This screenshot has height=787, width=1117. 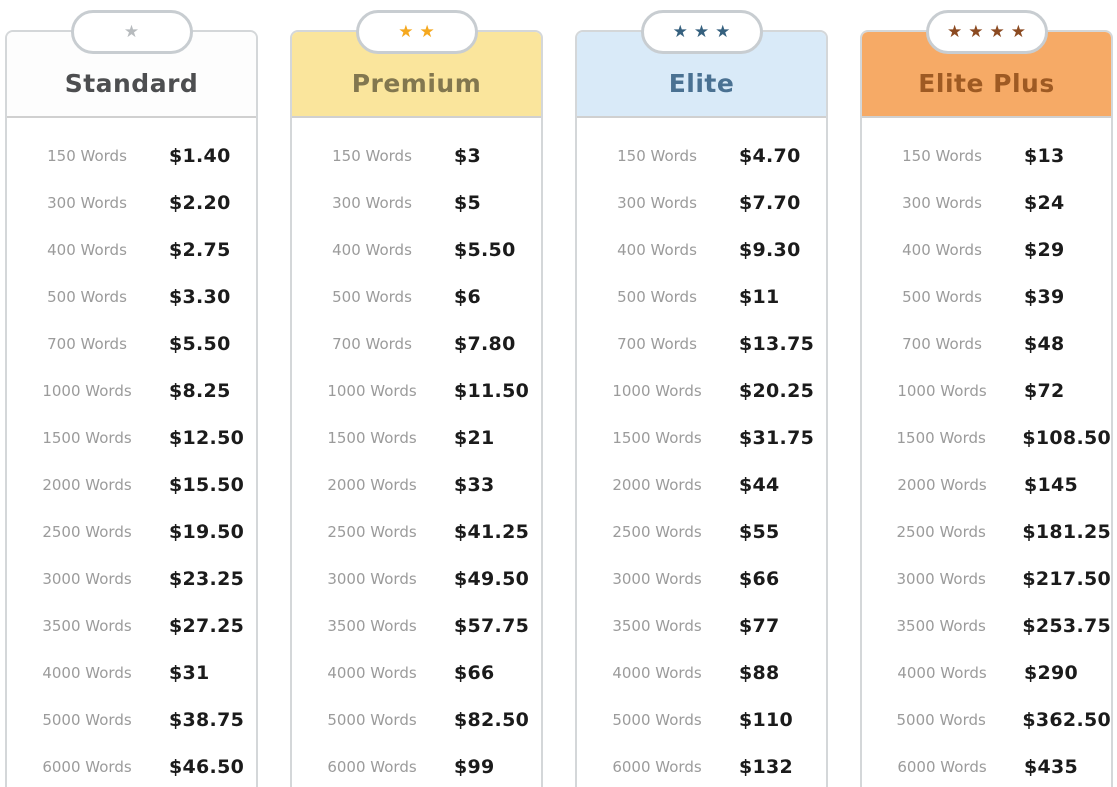 I want to click on price-row: 1500 Words $108.50, so click(x=986, y=437).